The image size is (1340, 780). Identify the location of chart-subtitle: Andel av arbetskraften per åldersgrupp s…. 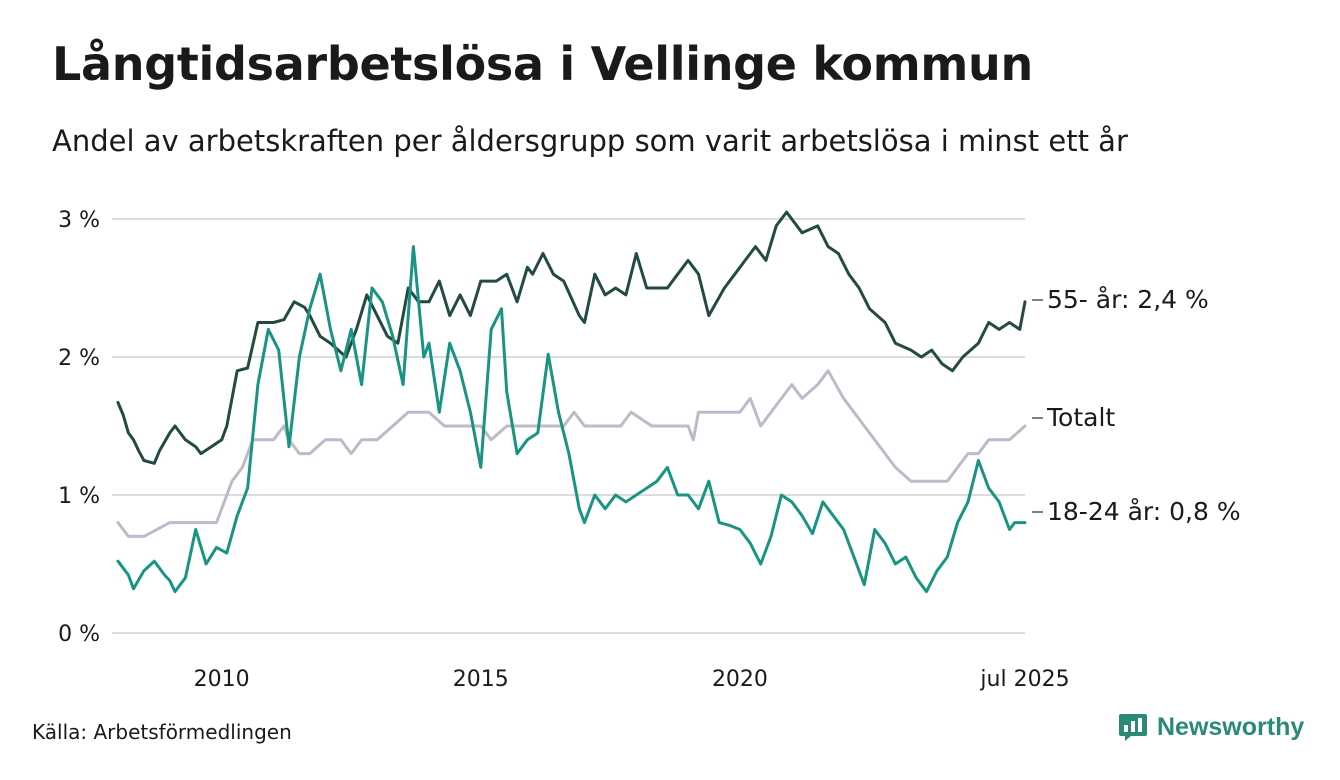
(590, 141).